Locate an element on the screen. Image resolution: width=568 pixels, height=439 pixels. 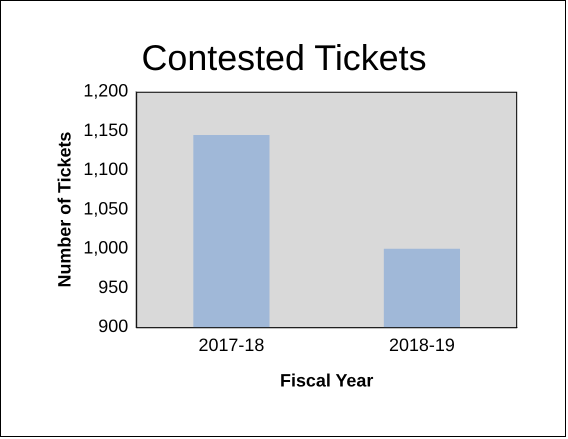
x-axis-title: Fiscal Year is located at coordinates (327, 380).